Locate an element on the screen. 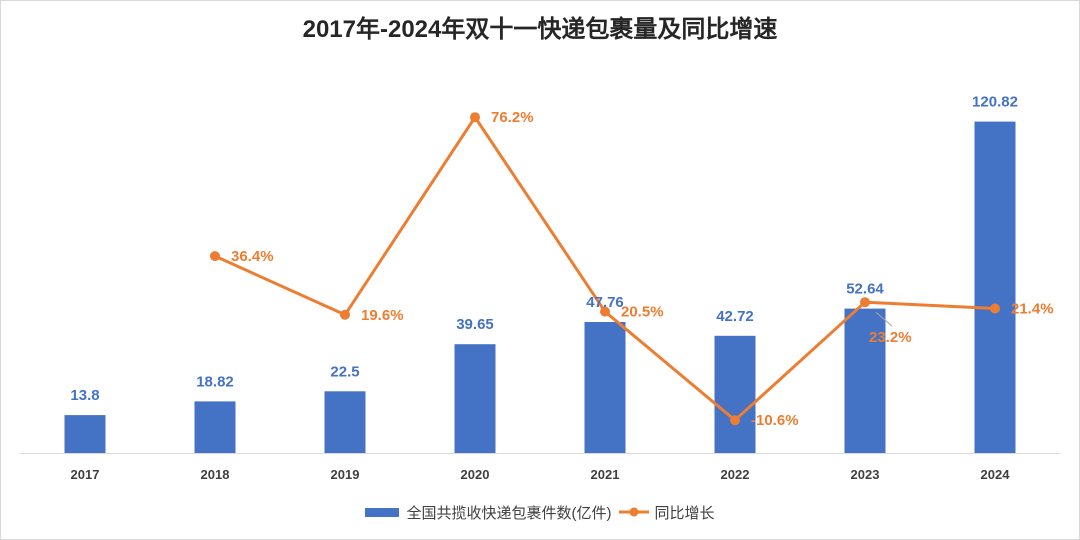 The width and height of the screenshot is (1080, 540). growth-point-2019 is located at coordinates (345, 314).